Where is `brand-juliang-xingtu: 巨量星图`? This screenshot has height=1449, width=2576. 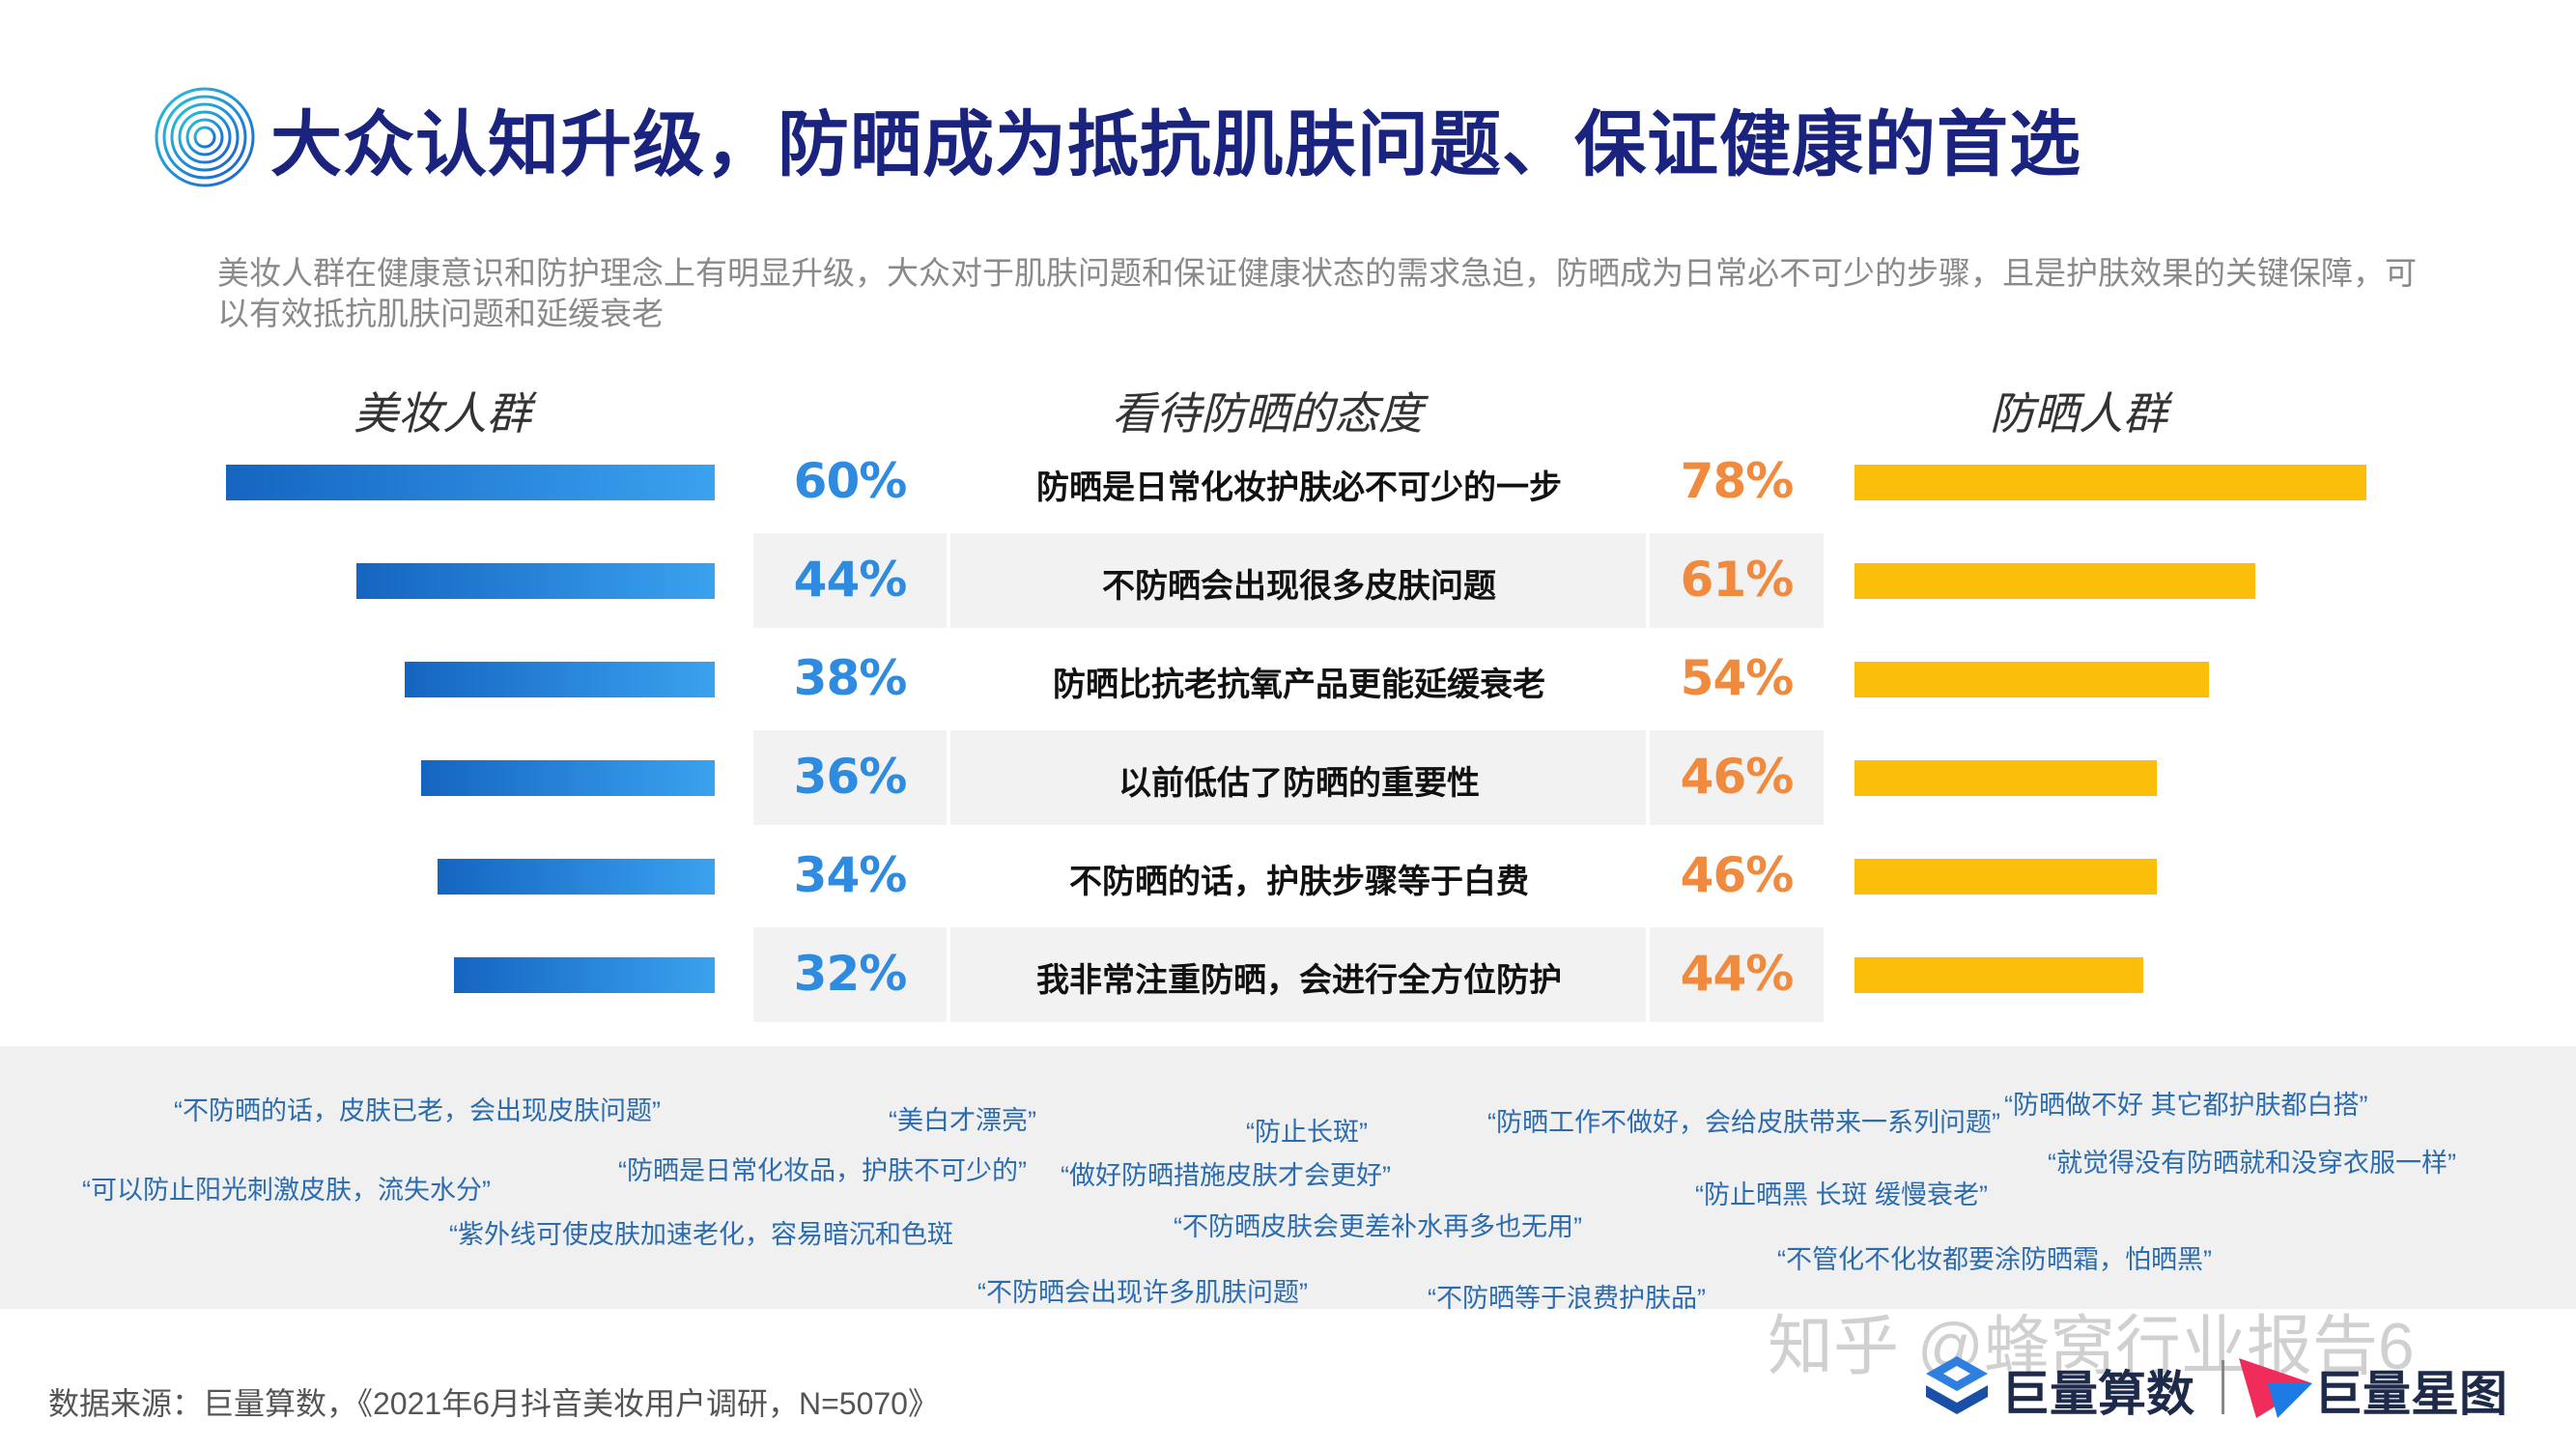 brand-juliang-xingtu: 巨量星图 is located at coordinates (2410, 1394).